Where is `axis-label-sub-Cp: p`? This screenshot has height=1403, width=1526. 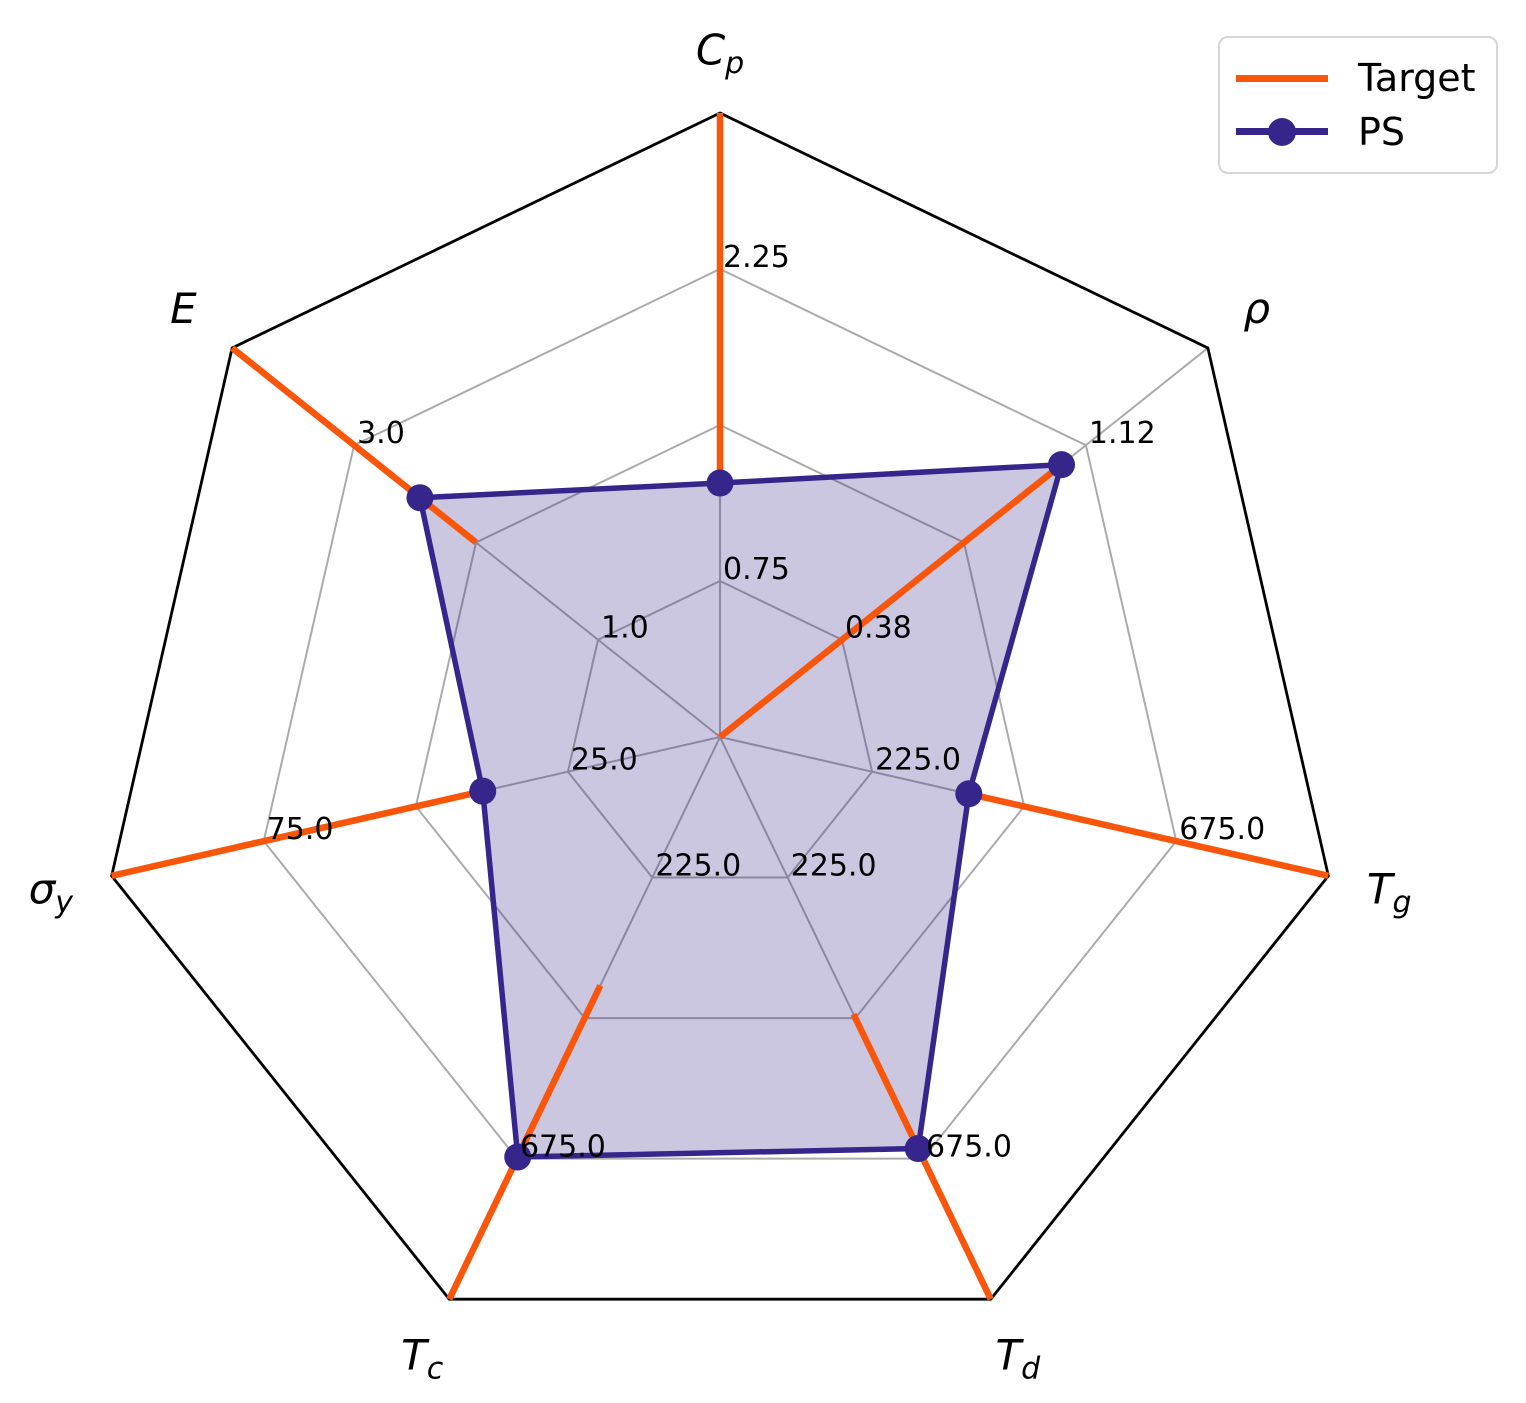
axis-label-sub-Cp: p is located at coordinates (734, 64).